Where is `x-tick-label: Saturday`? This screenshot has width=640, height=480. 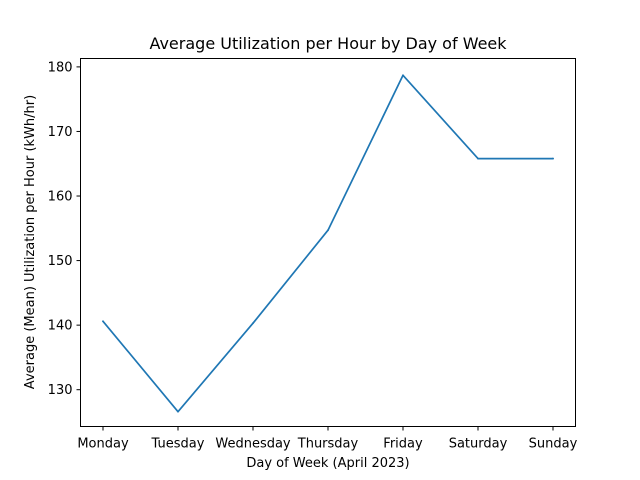 x-tick-label: Saturday is located at coordinates (478, 444).